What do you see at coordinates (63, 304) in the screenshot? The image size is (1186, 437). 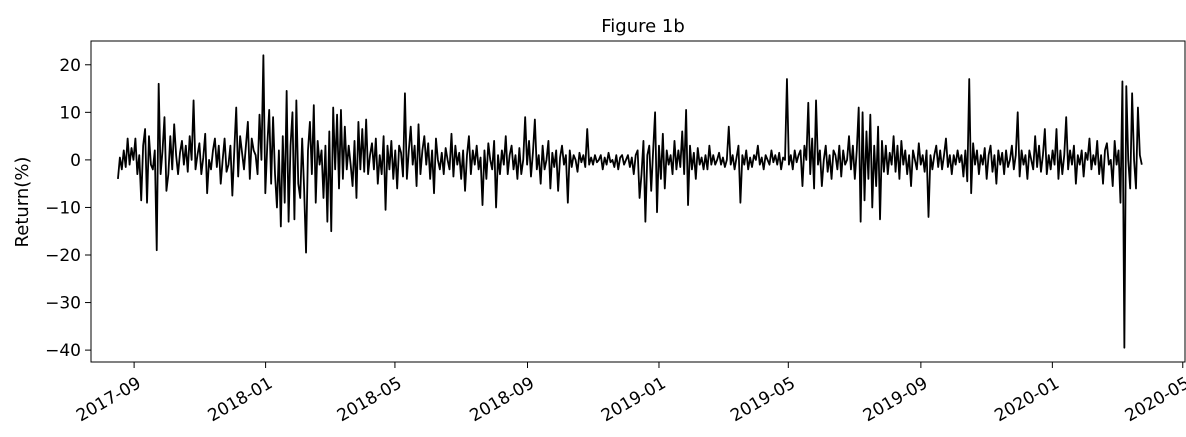 I see `y-tick-label: −30` at bounding box center [63, 304].